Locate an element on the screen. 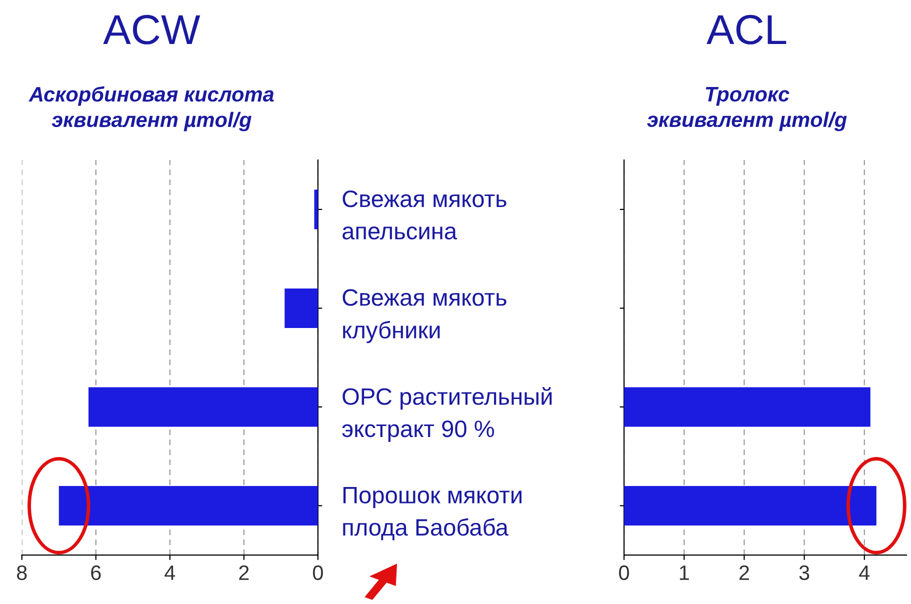 This screenshot has width=911, height=604. x-tick-label: 1 is located at coordinates (684, 573).